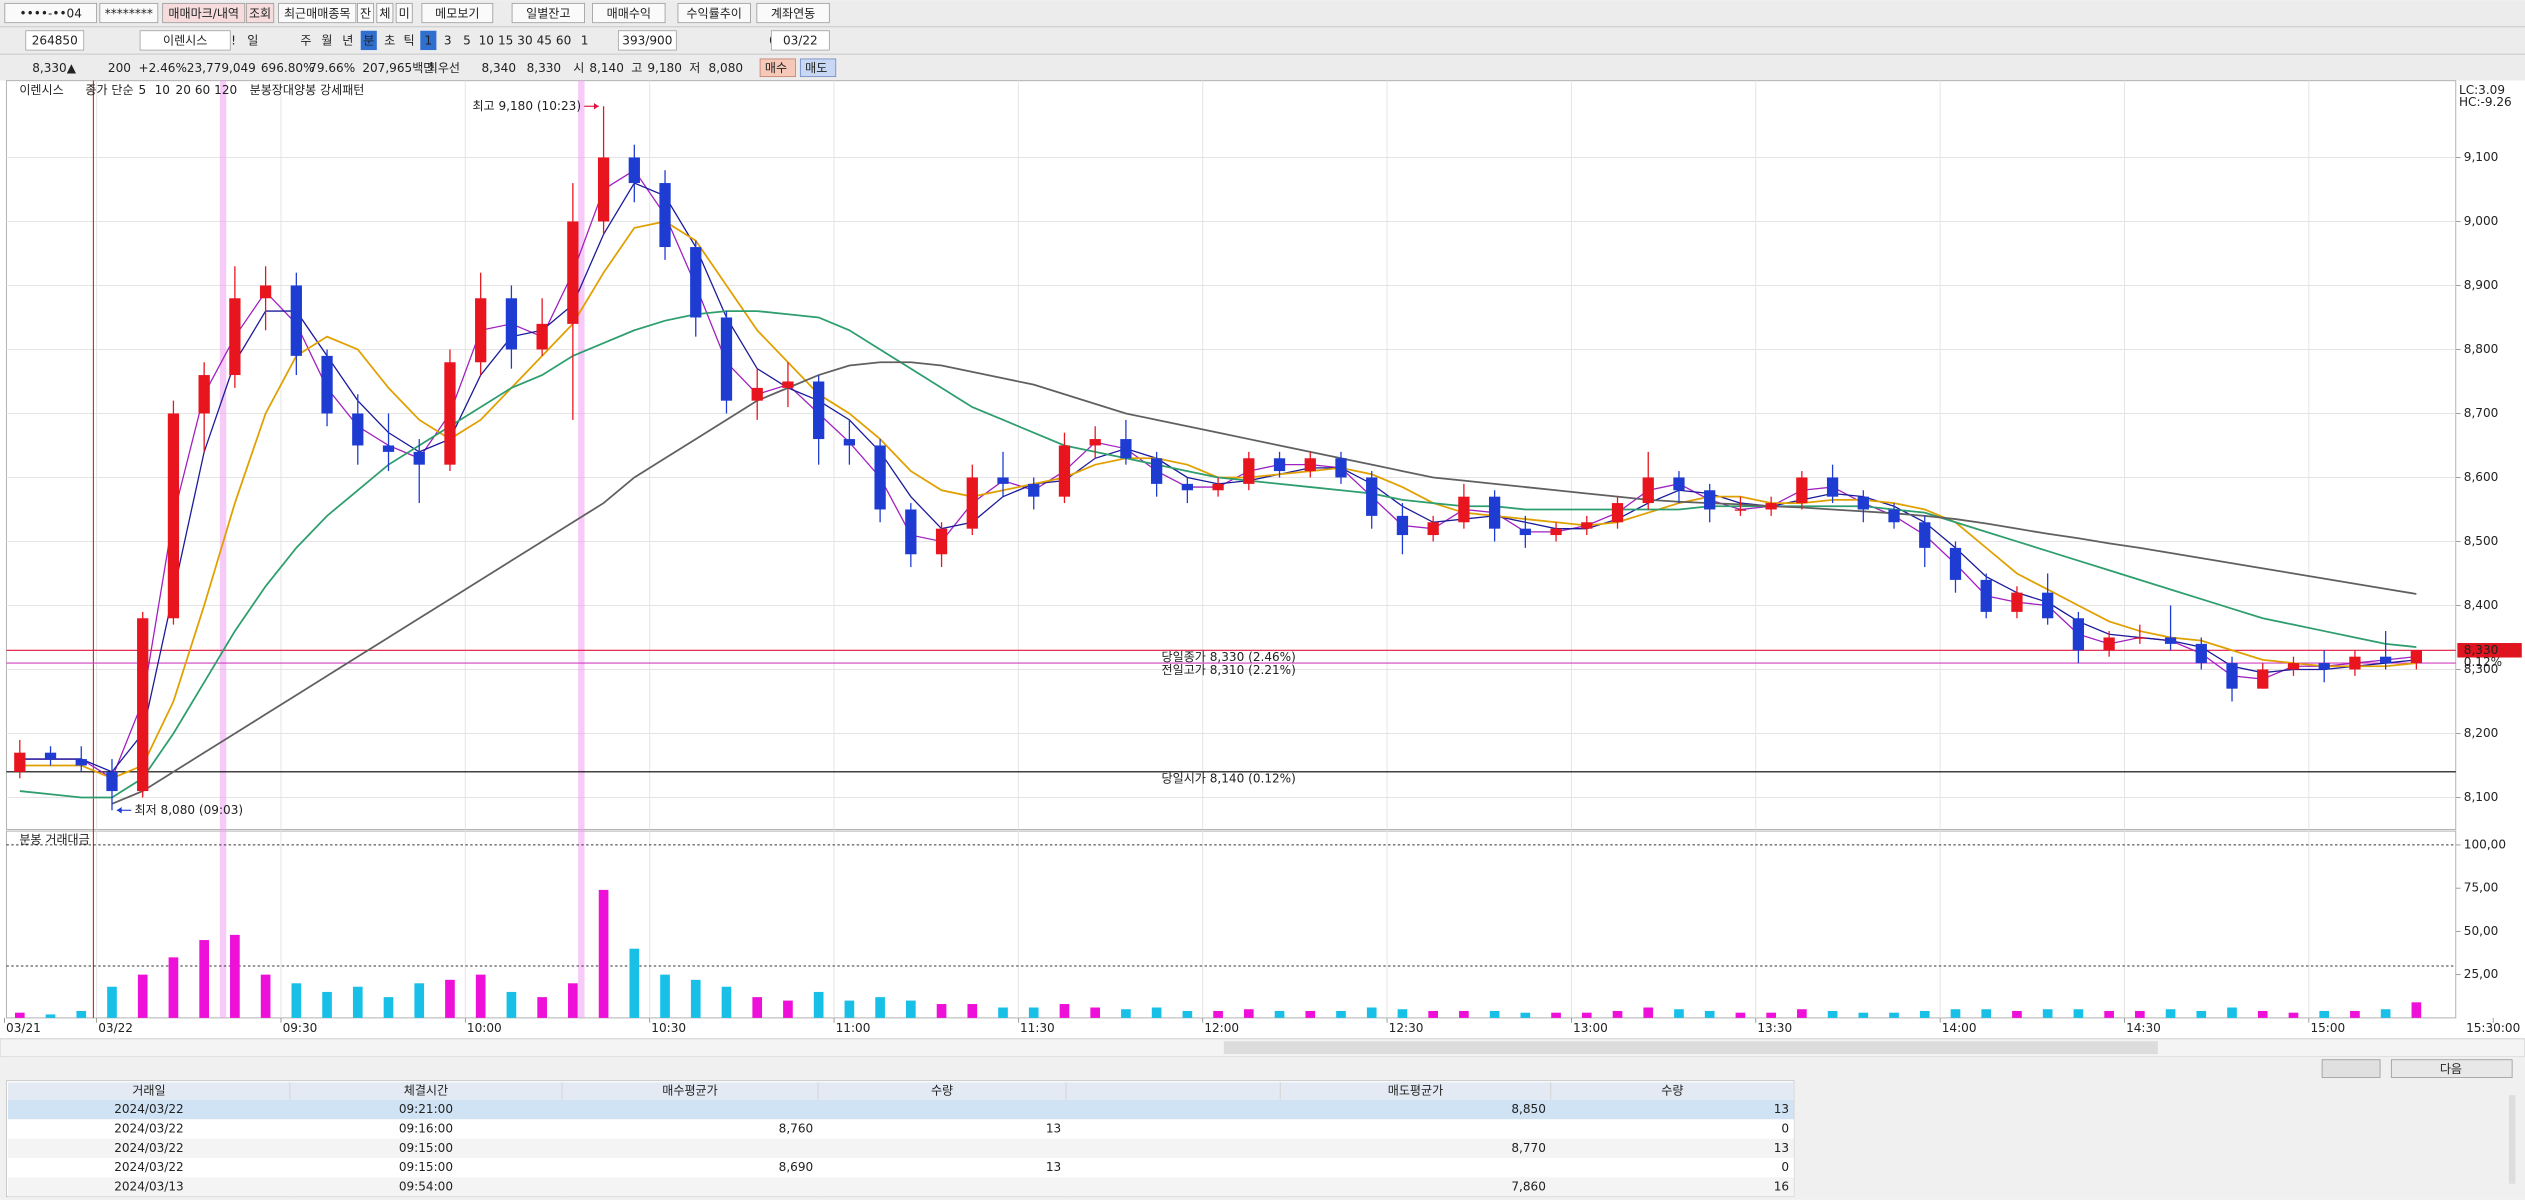  I want to click on next-button, so click(2451, 1068).